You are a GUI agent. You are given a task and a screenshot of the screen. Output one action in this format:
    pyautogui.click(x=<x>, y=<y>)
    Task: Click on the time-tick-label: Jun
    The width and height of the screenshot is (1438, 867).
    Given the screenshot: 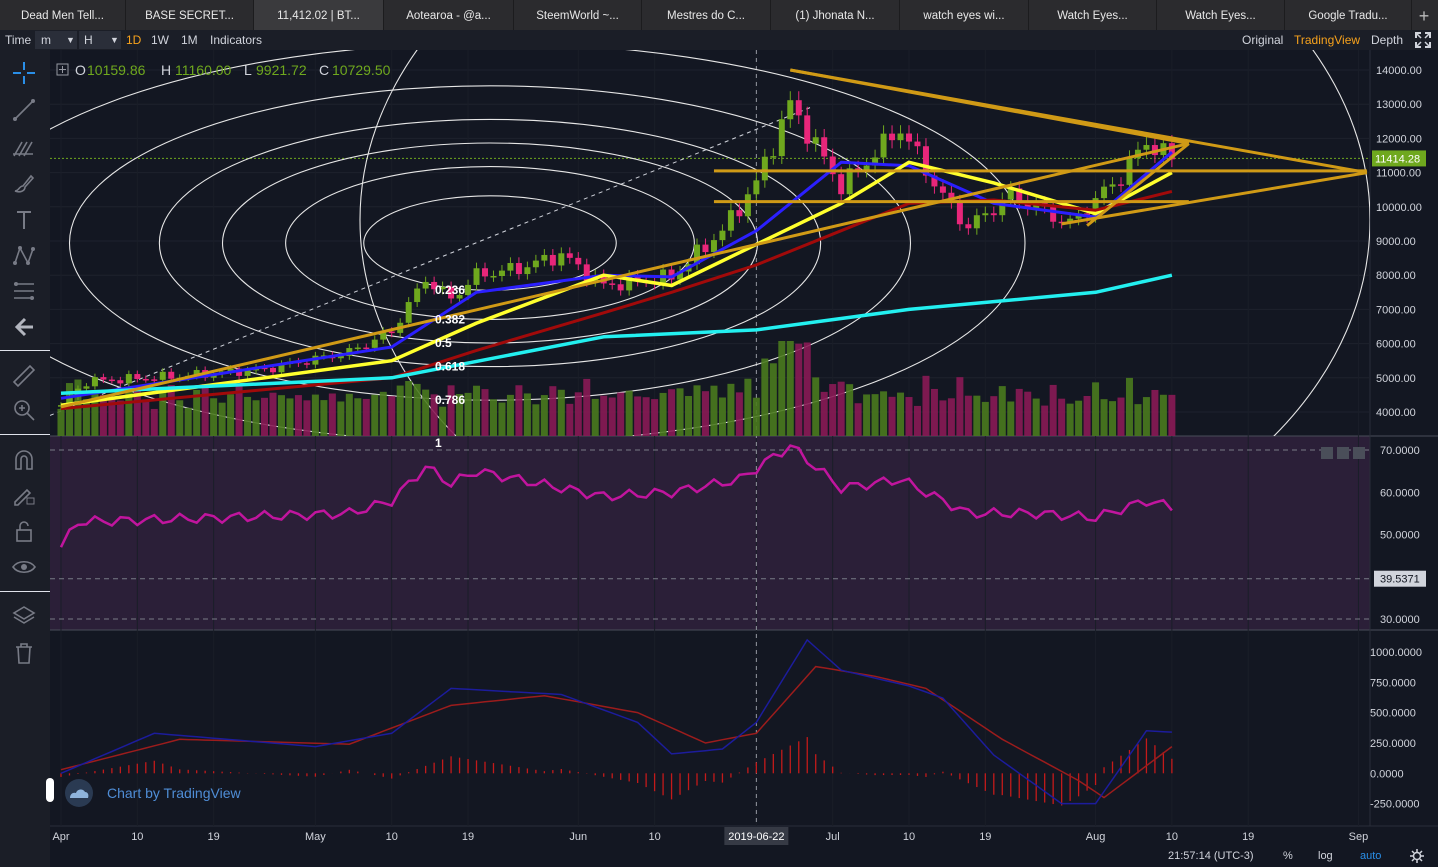 What is the action you would take?
    pyautogui.click(x=578, y=837)
    